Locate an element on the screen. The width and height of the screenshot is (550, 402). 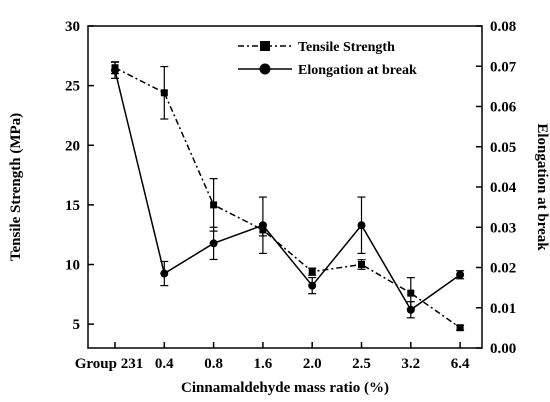
x-tick-label: 2.0 is located at coordinates (312, 364).